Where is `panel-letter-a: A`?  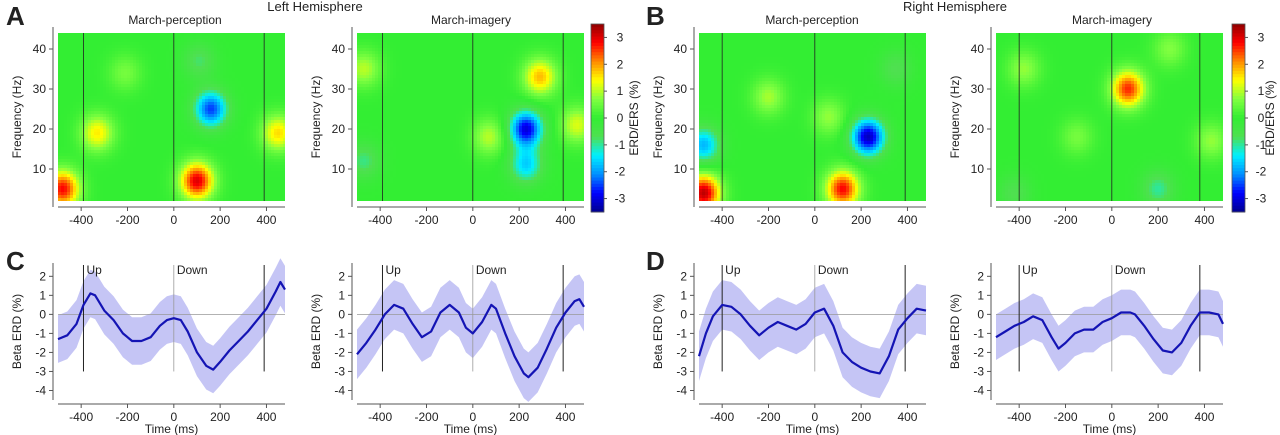
panel-letter-a: A is located at coordinates (15, 16).